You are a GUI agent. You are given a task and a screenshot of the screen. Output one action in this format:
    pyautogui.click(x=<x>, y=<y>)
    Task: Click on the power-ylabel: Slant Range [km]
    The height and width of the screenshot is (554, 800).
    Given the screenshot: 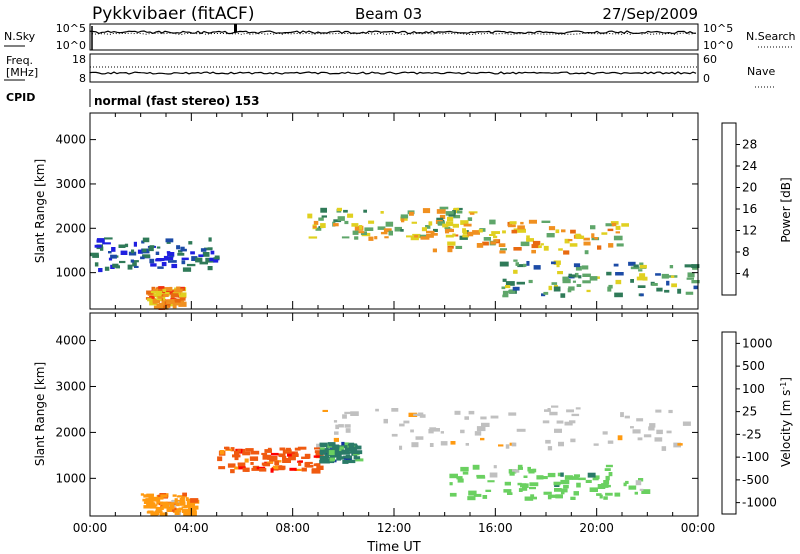 What is the action you would take?
    pyautogui.click(x=40, y=211)
    